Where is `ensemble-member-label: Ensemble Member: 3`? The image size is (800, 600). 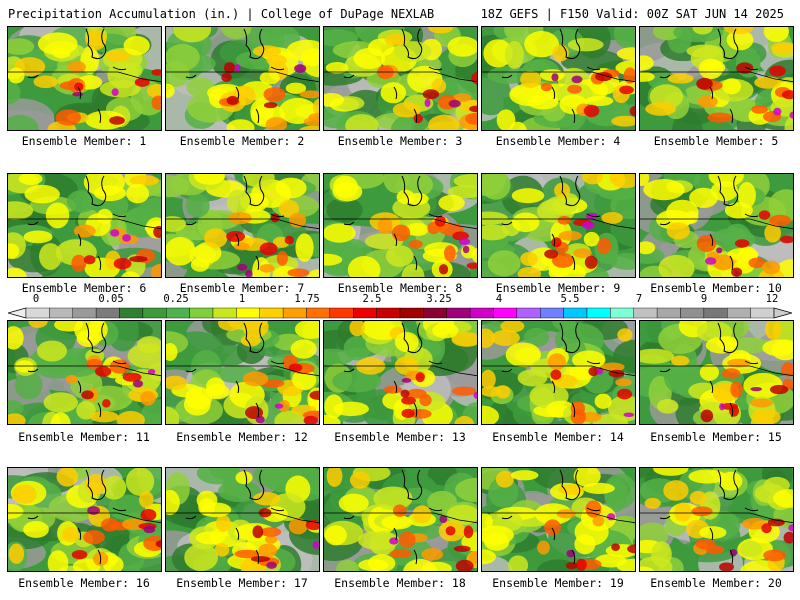 ensemble-member-label: Ensemble Member: 3 is located at coordinates (400, 141).